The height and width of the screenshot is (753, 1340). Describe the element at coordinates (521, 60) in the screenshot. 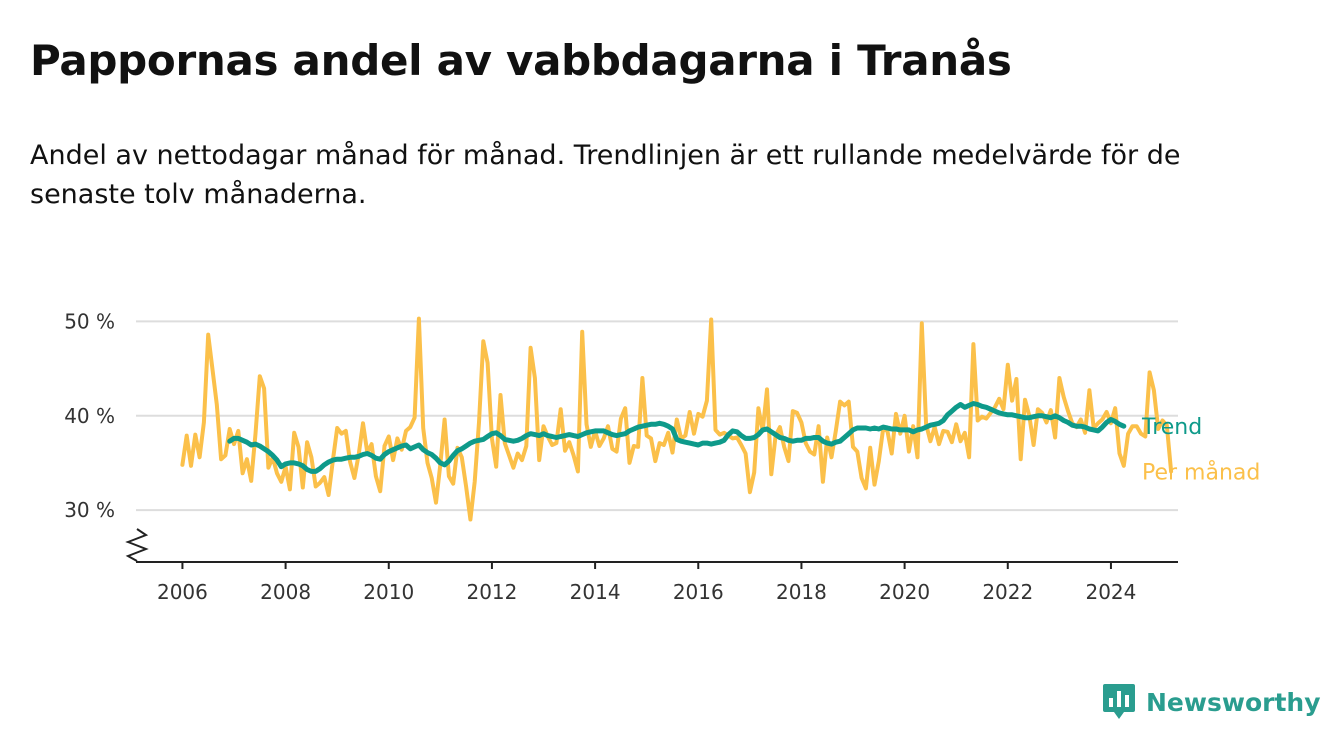

I see `chart-title: Pappornas andel av vabbdagarna i Tranås` at that location.